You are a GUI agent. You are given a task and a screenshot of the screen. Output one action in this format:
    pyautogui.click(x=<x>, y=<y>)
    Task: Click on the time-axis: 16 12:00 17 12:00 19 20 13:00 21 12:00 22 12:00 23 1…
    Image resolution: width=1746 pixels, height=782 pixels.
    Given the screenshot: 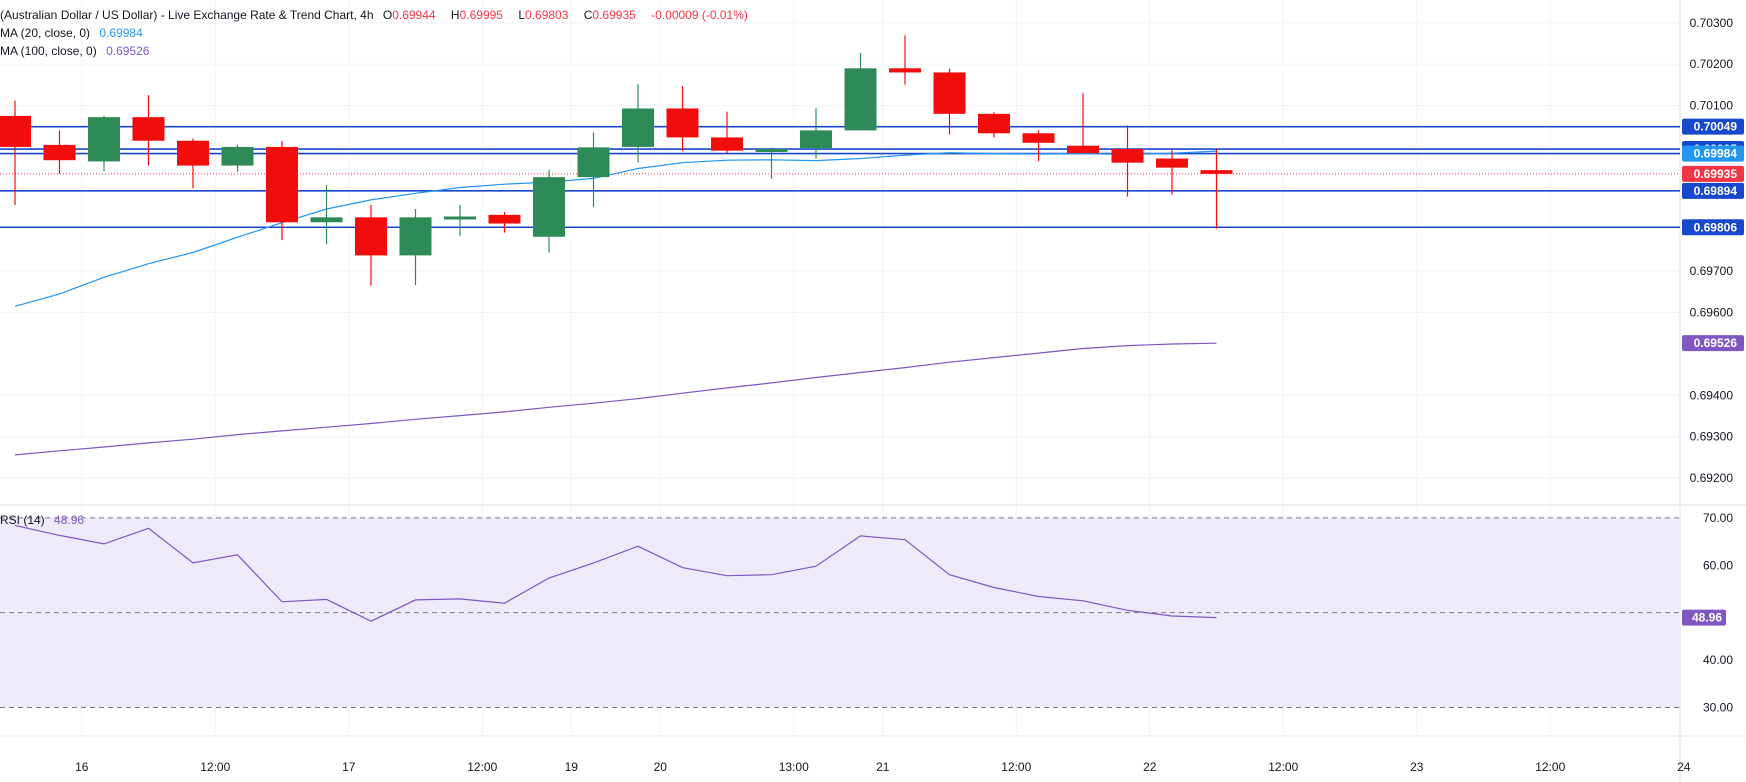 What is the action you would take?
    pyautogui.click(x=883, y=767)
    